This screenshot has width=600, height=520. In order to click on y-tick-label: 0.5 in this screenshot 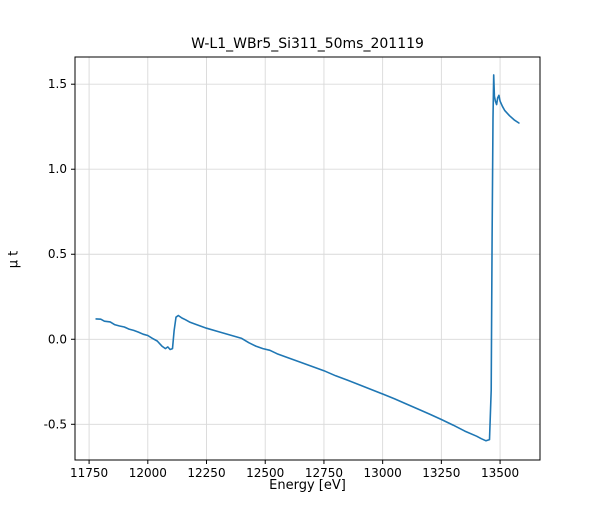, I will do `click(57, 254)`.